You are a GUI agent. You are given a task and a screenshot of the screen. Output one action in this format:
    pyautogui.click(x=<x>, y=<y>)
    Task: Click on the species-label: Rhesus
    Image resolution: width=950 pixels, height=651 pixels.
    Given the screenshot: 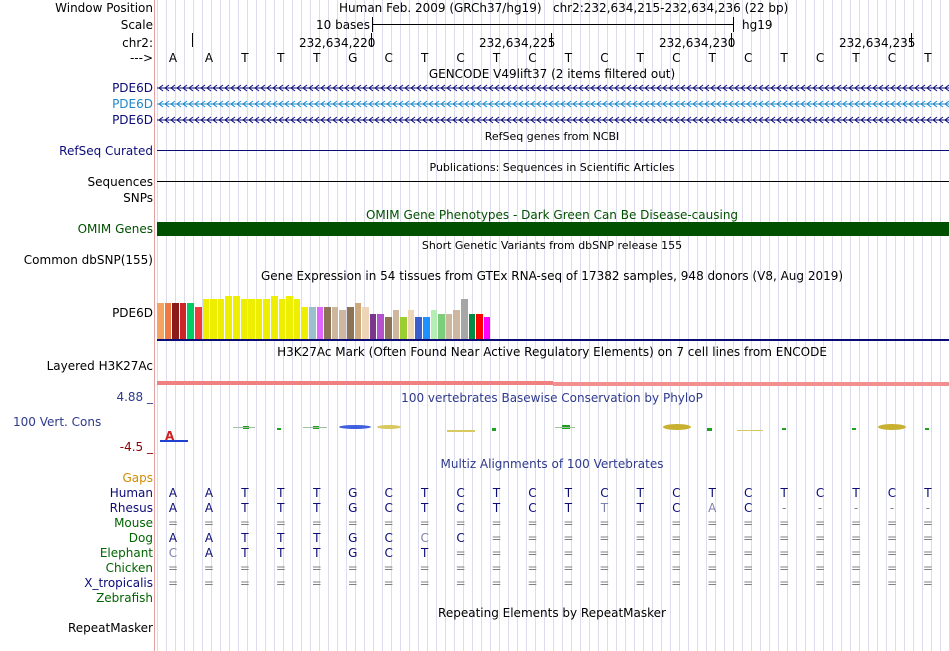 What is the action you would take?
    pyautogui.click(x=131, y=508)
    